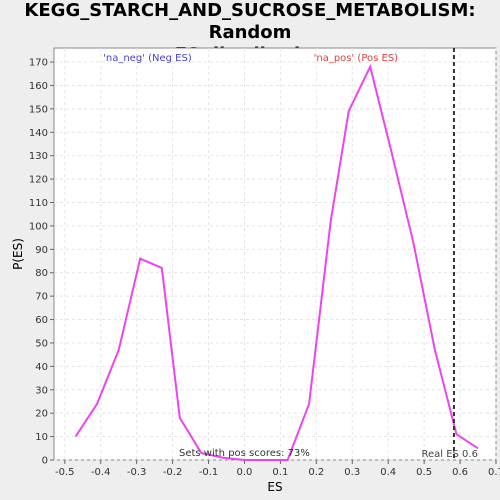  What do you see at coordinates (101, 472) in the screenshot?
I see `x-tick-label: -0.4` at bounding box center [101, 472].